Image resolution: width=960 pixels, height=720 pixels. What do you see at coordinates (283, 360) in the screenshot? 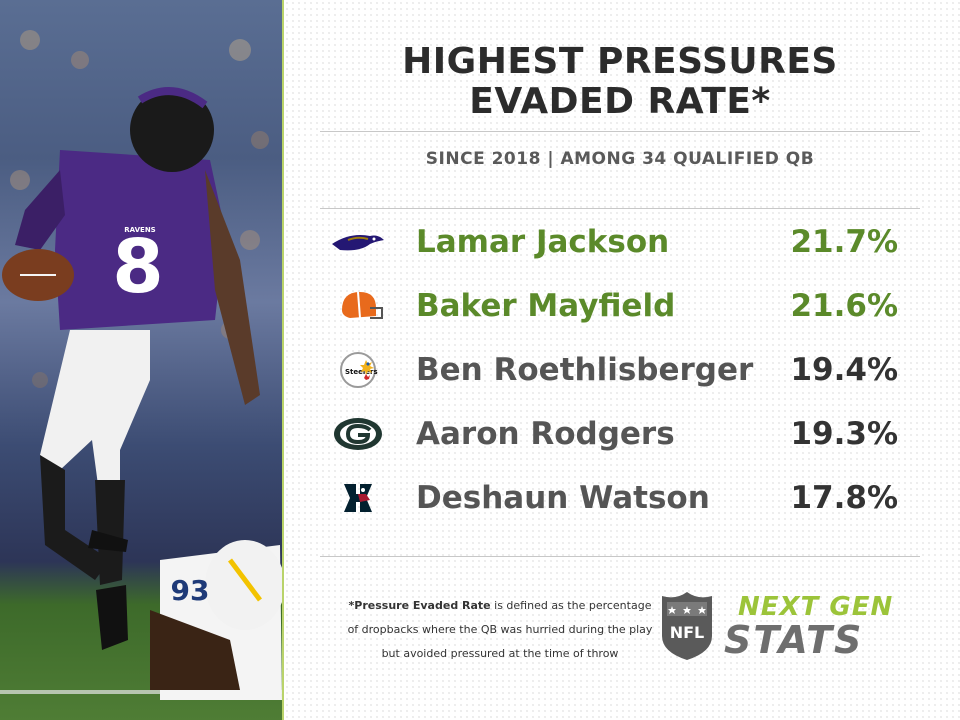
I see `photo-divider` at bounding box center [283, 360].